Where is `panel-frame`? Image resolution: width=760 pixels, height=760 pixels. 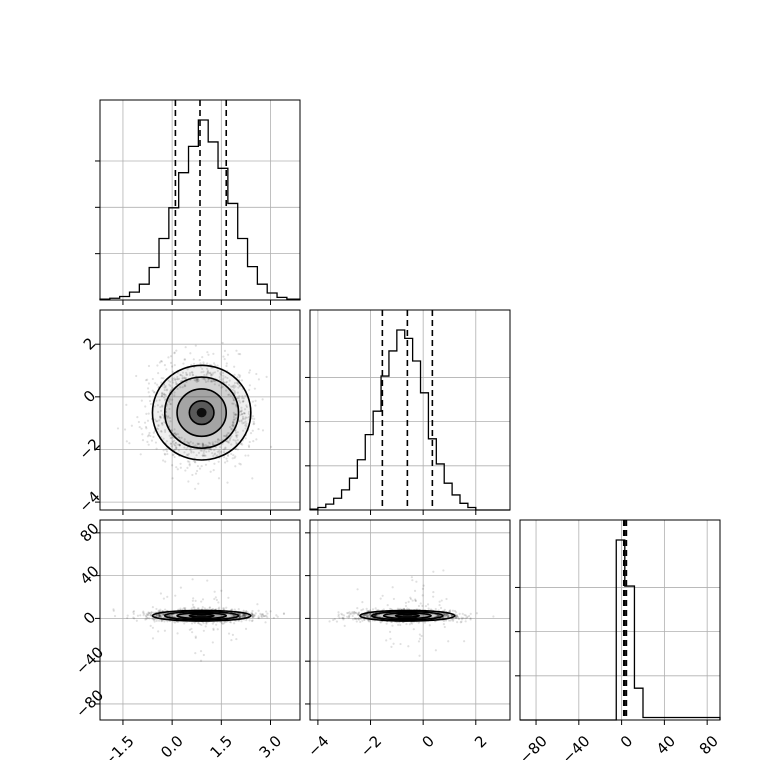
panel-frame is located at coordinates (620, 620).